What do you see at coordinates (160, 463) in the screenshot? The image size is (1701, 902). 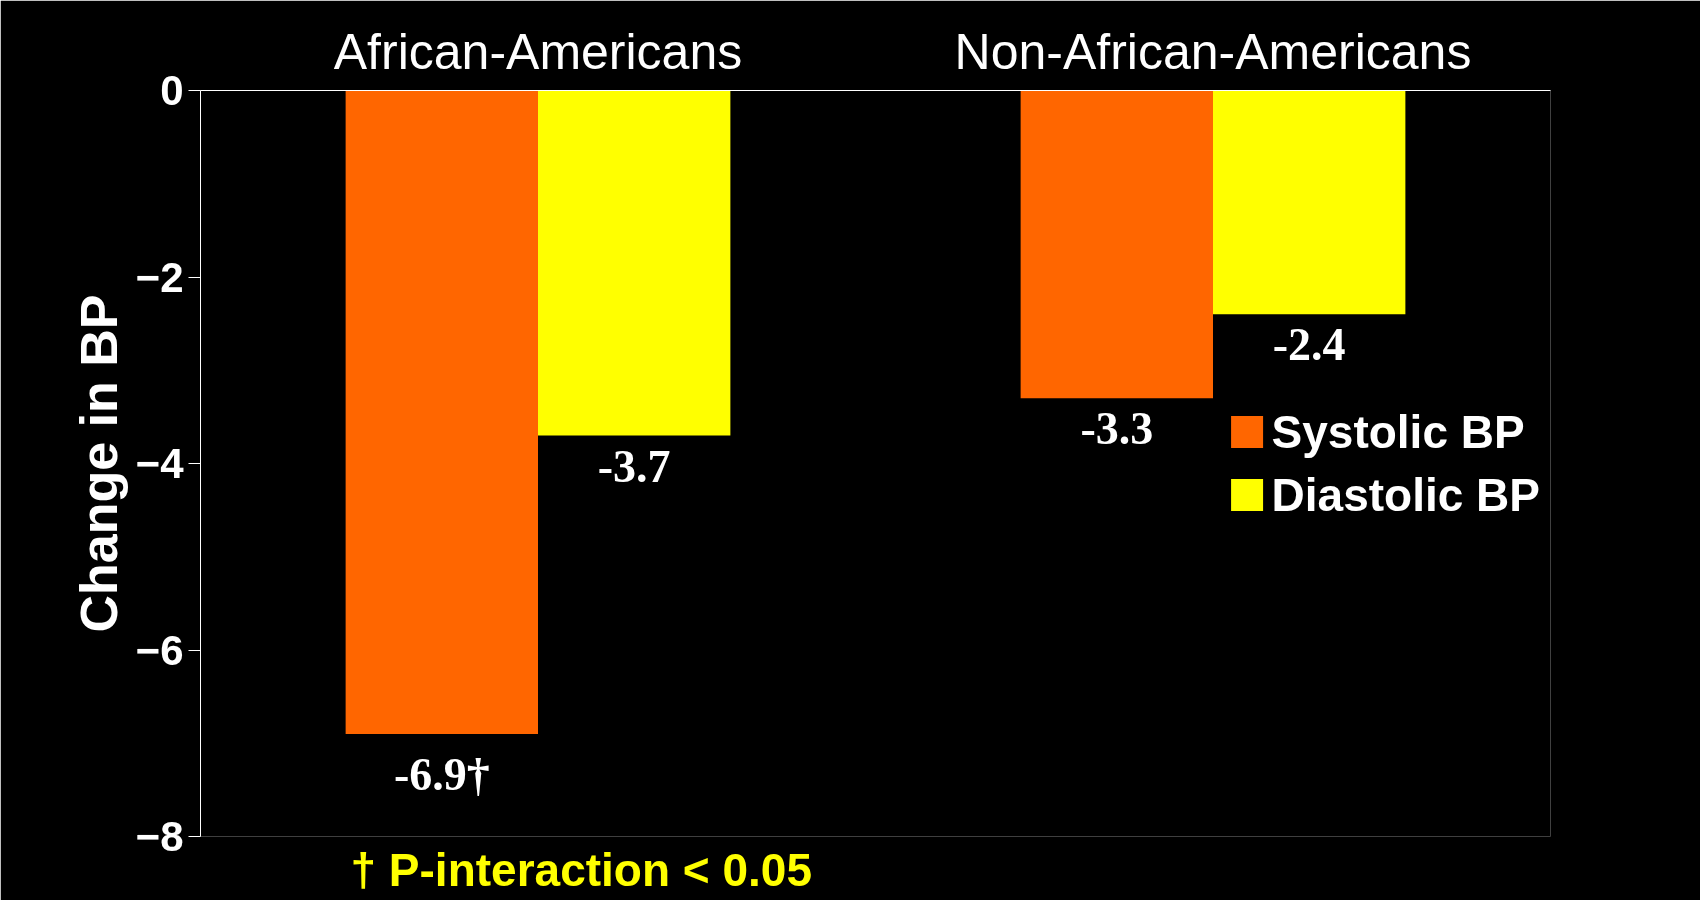 I see `y-tick-label: −4` at bounding box center [160, 463].